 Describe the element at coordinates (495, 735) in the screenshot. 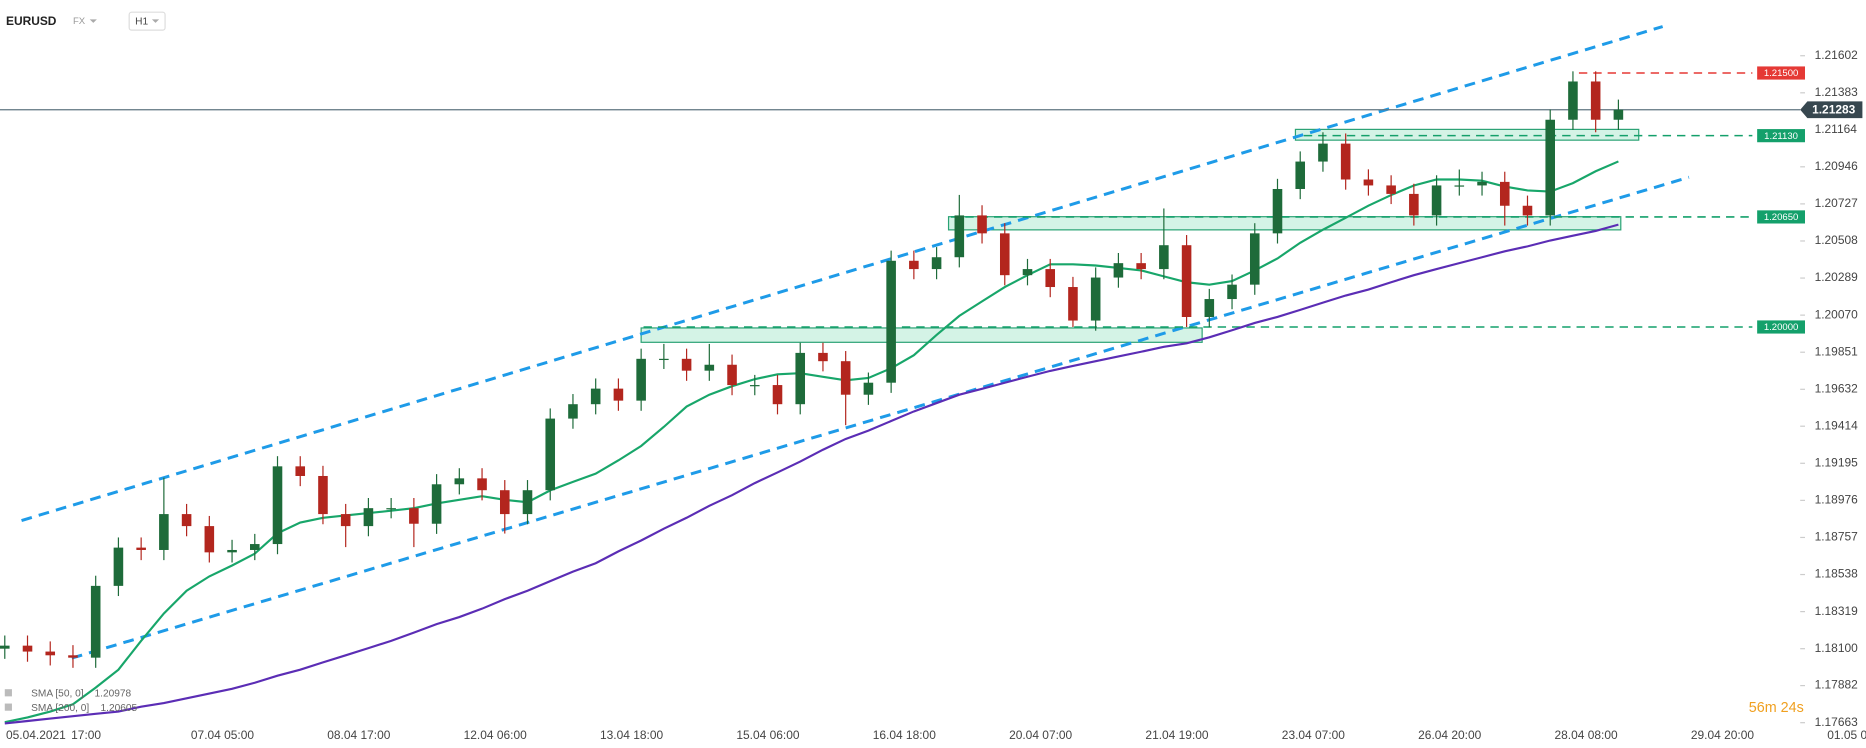

I see `x-tick-label: 12.04 06:00` at that location.